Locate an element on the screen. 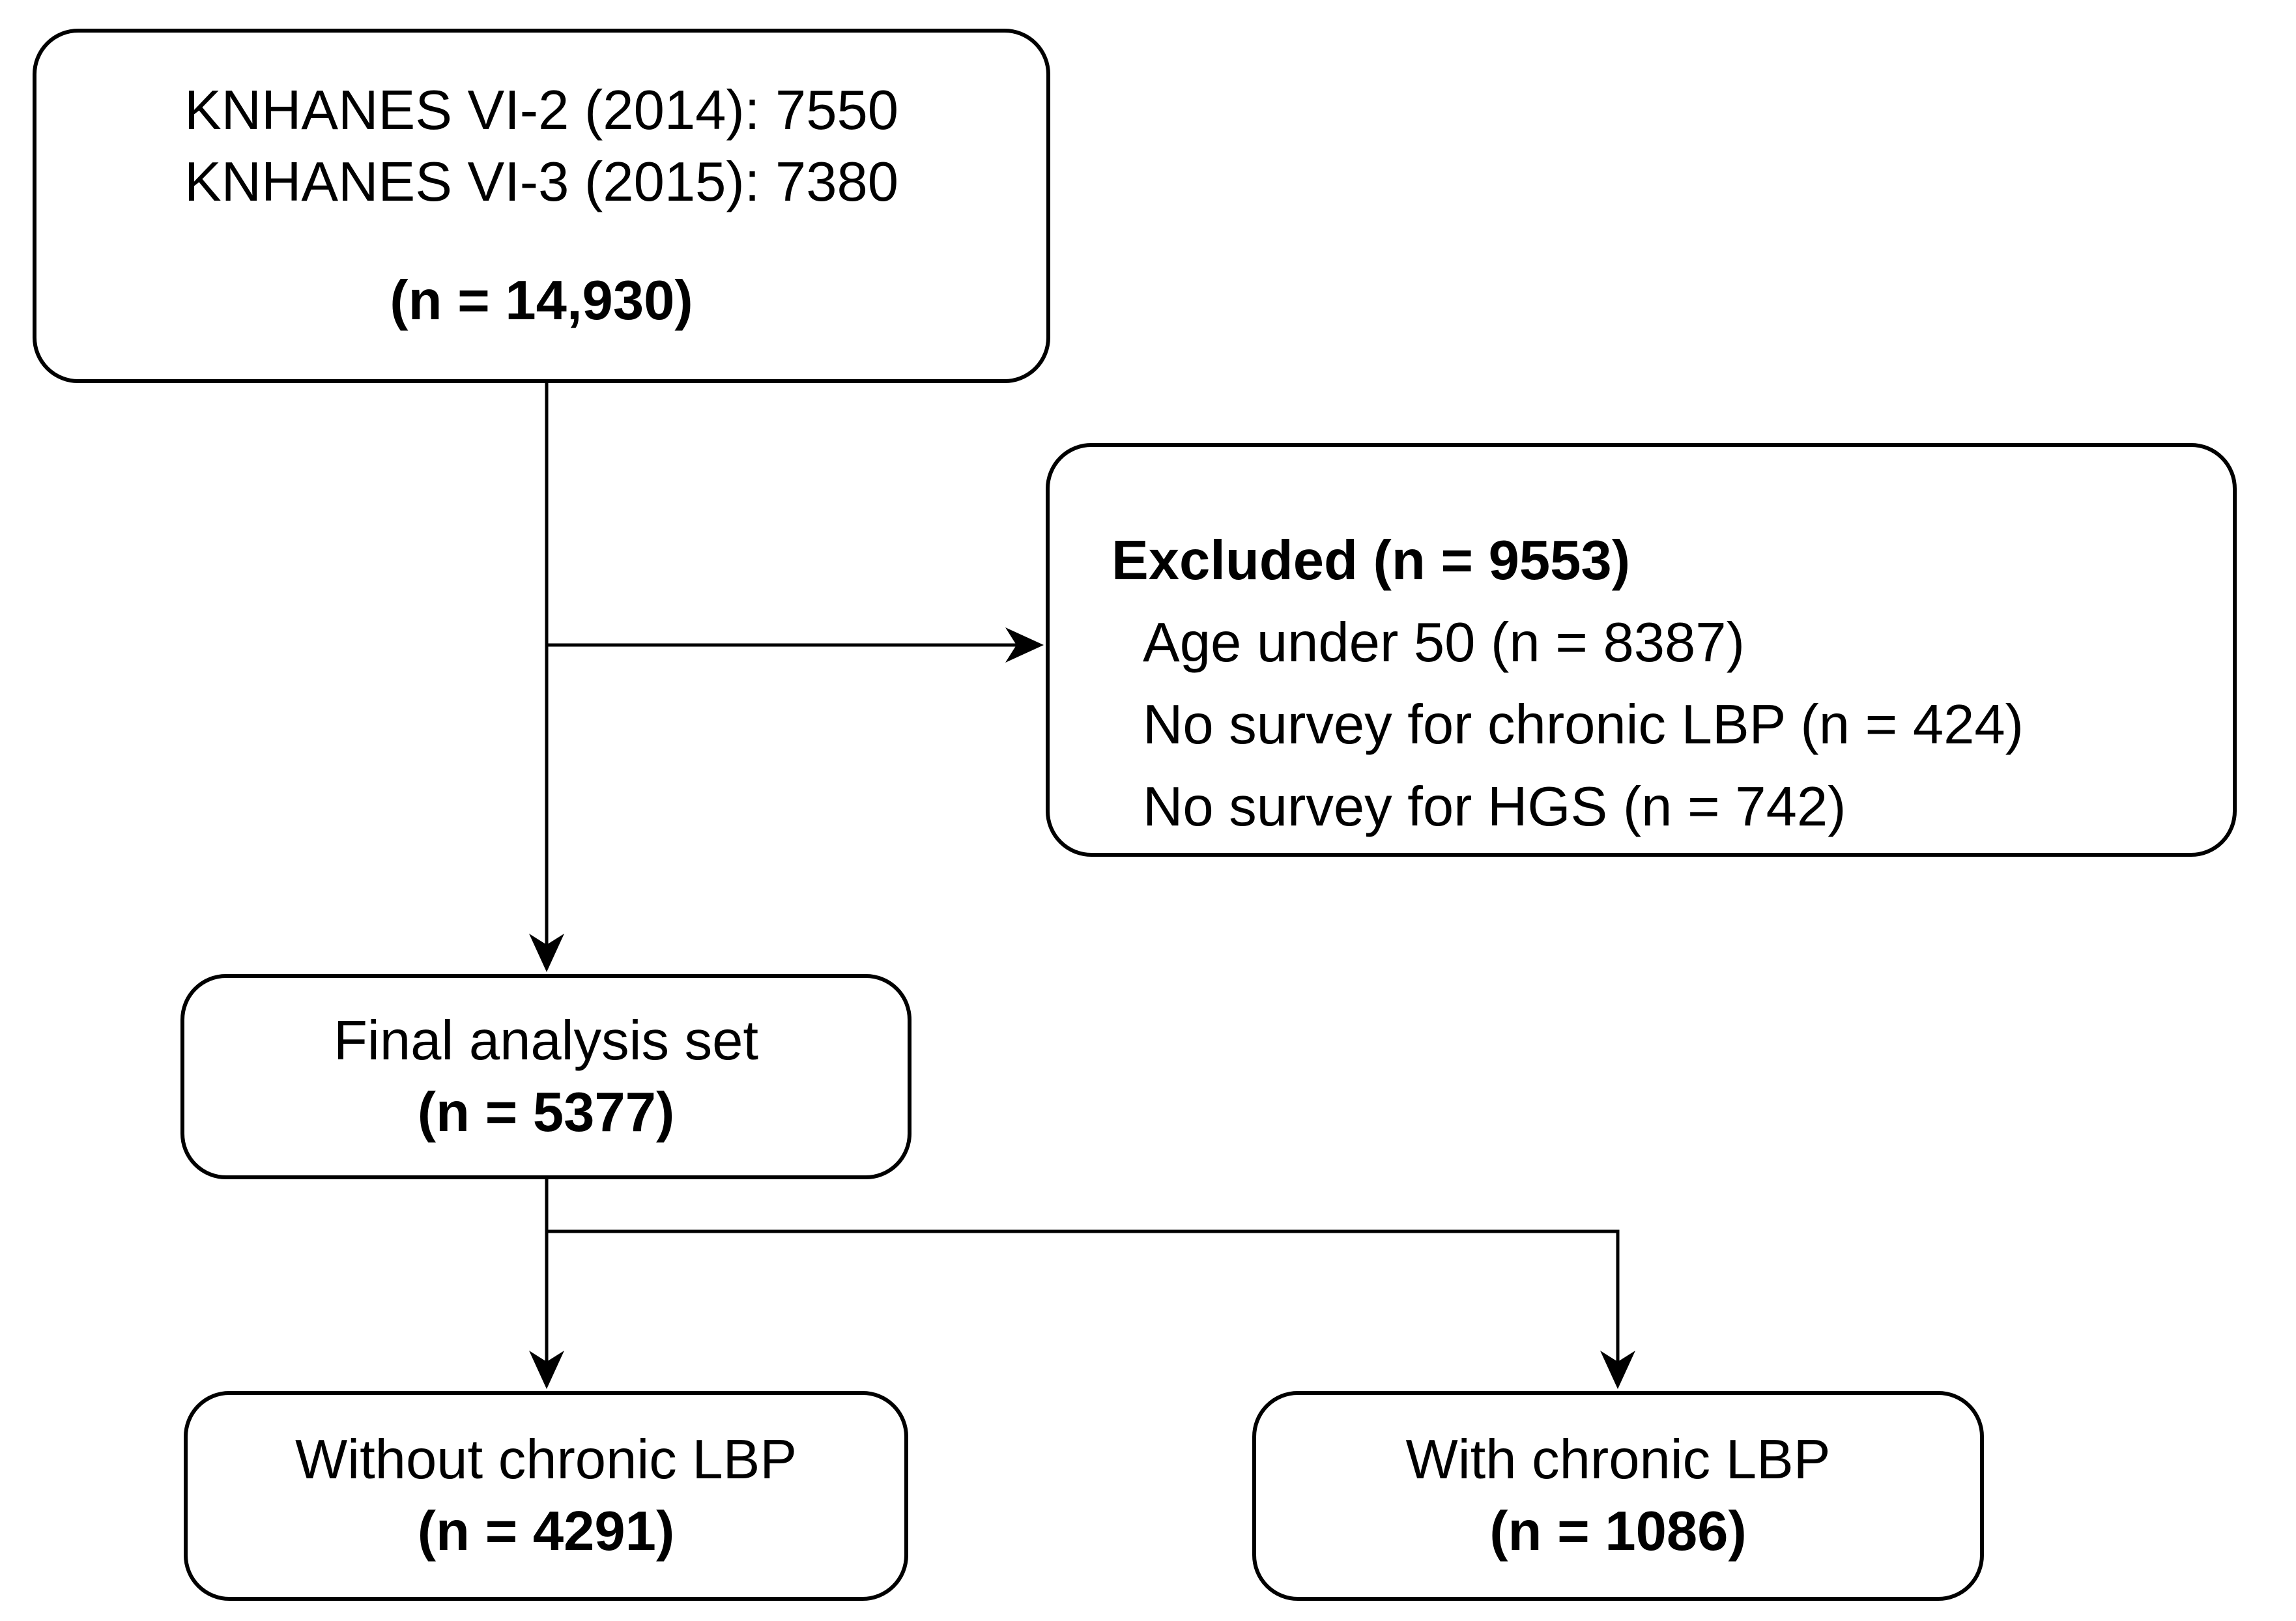 The width and height of the screenshot is (2296, 1621). connector-to-excluded is located at coordinates (795, 645).